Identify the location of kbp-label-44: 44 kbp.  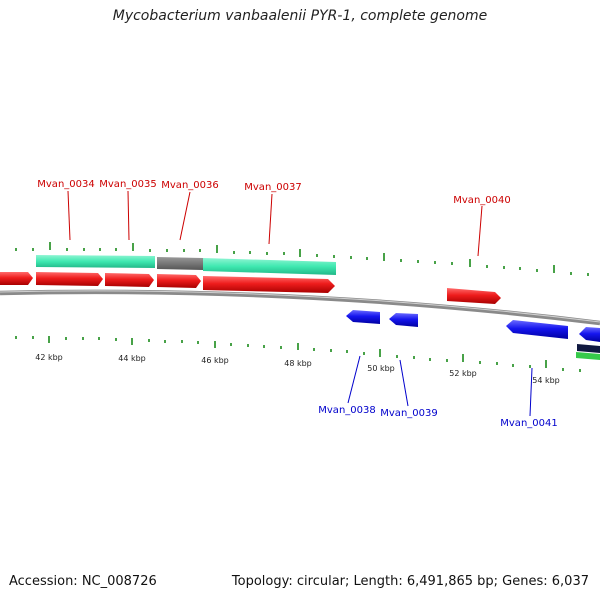
(132, 358).